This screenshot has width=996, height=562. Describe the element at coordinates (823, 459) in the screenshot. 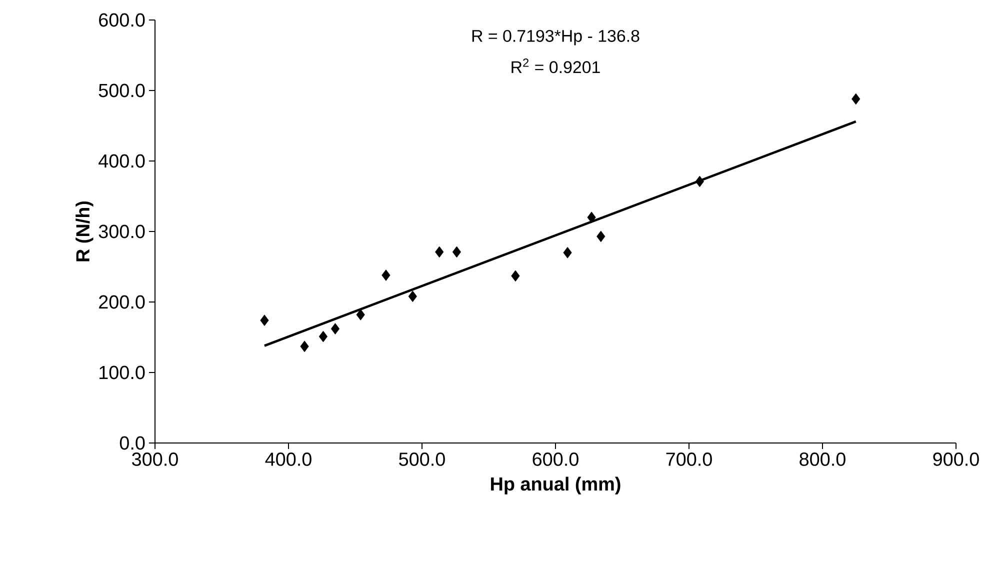

I see `x-tick-label: 800.0` at that location.